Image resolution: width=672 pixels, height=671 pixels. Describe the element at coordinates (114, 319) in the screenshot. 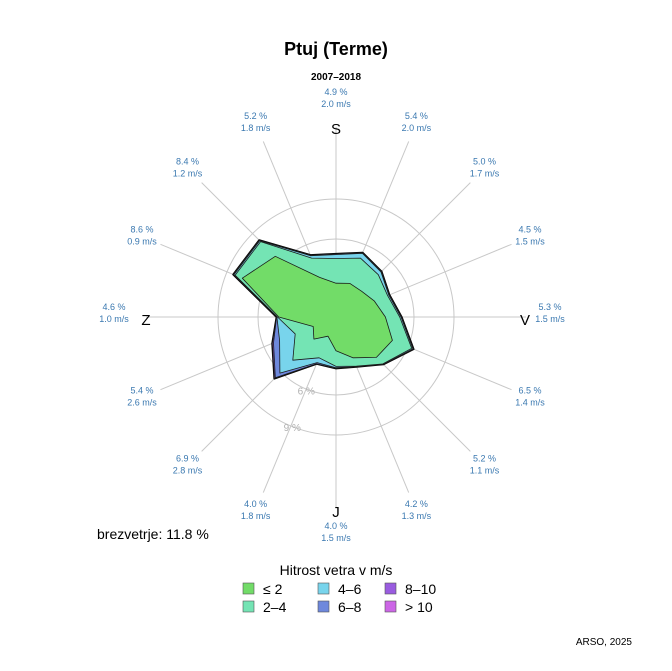

I see `direction-speed-label: 1.0 m/s` at that location.